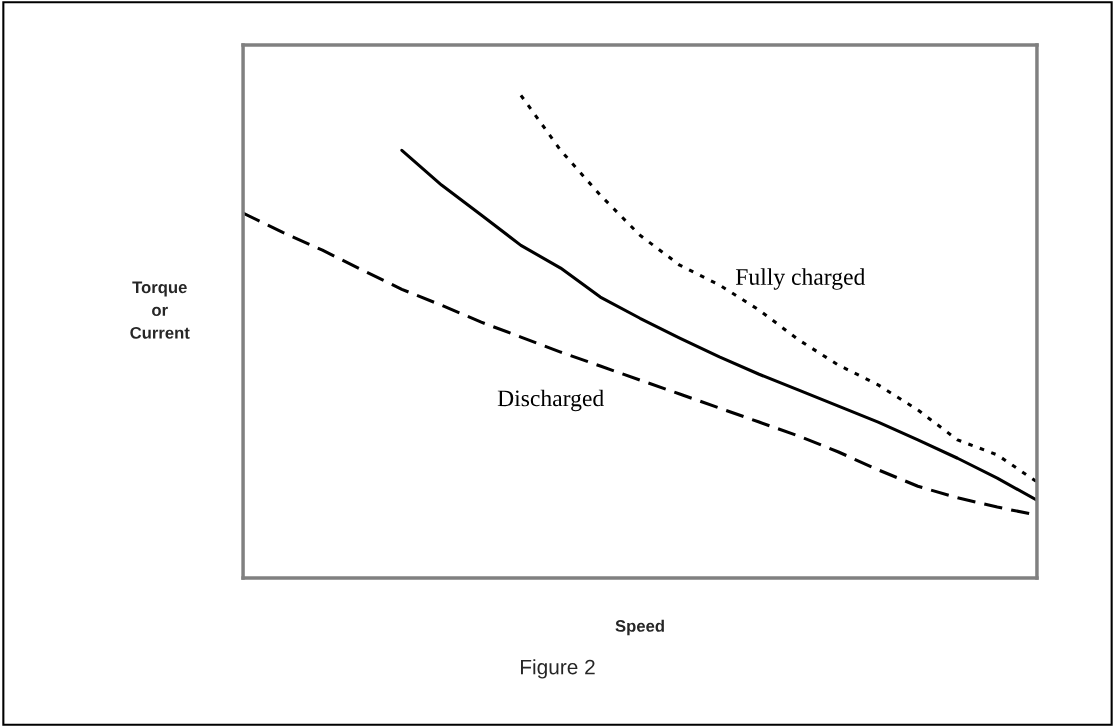 This screenshot has height=727, width=1115. Describe the element at coordinates (160, 310) in the screenshot. I see `y-axis-title: Torque or Current` at that location.